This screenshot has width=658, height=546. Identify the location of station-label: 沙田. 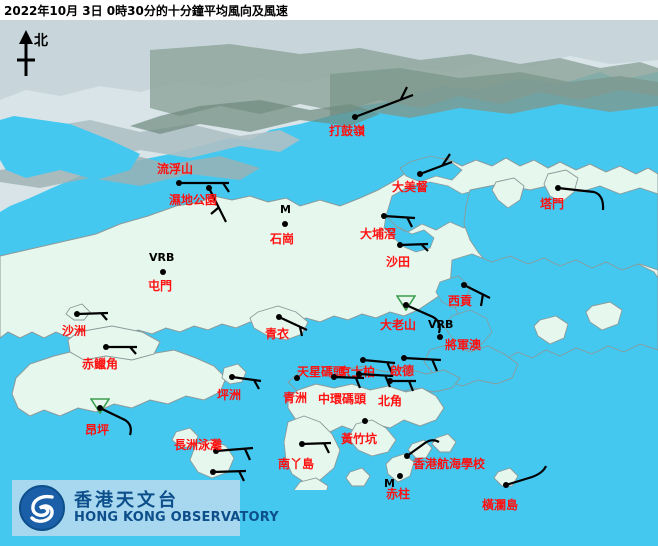
(398, 262).